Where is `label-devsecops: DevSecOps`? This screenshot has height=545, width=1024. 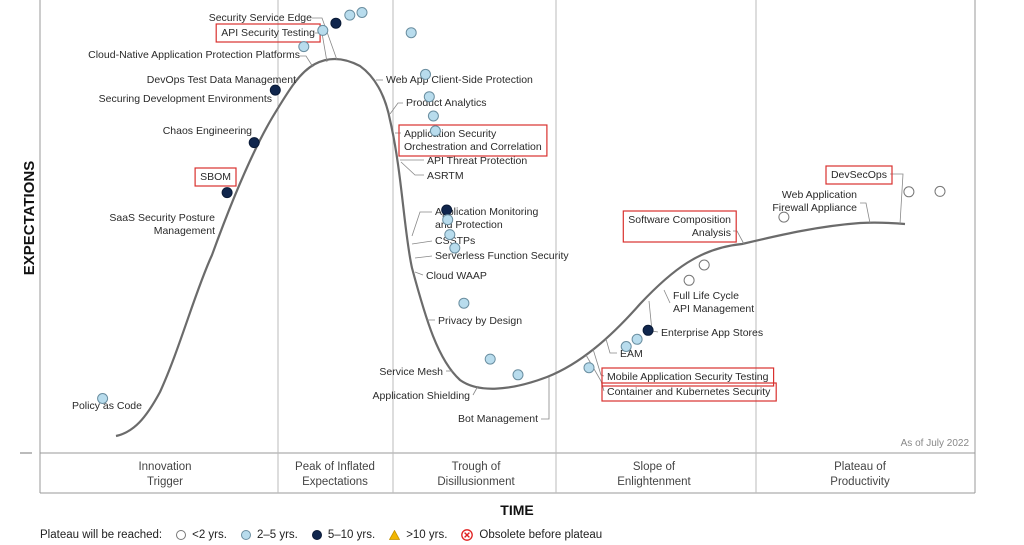
label-devsecops: DevSecOps is located at coordinates (859, 175).